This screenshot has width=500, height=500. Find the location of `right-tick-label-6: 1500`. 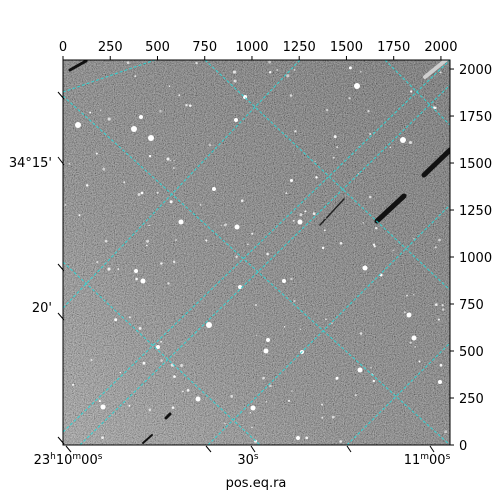

right-tick-label-6: 1500 is located at coordinates (475, 164).